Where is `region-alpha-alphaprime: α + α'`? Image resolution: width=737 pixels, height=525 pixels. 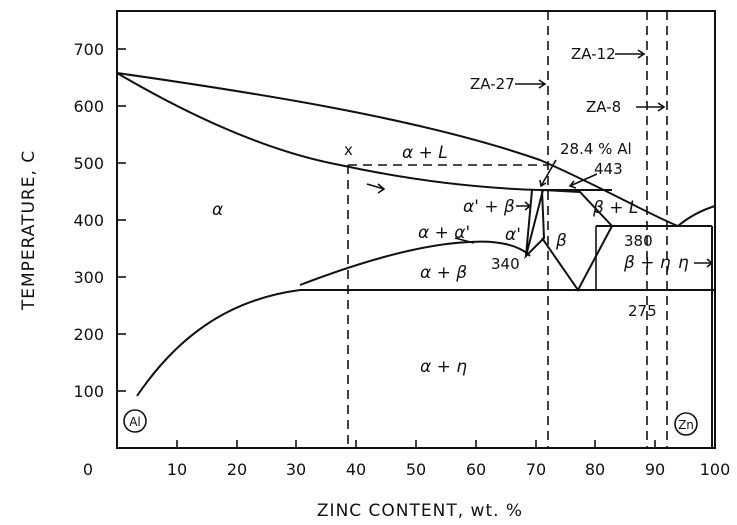
region-alpha-alphaprime: α + α' is located at coordinates (444, 233).